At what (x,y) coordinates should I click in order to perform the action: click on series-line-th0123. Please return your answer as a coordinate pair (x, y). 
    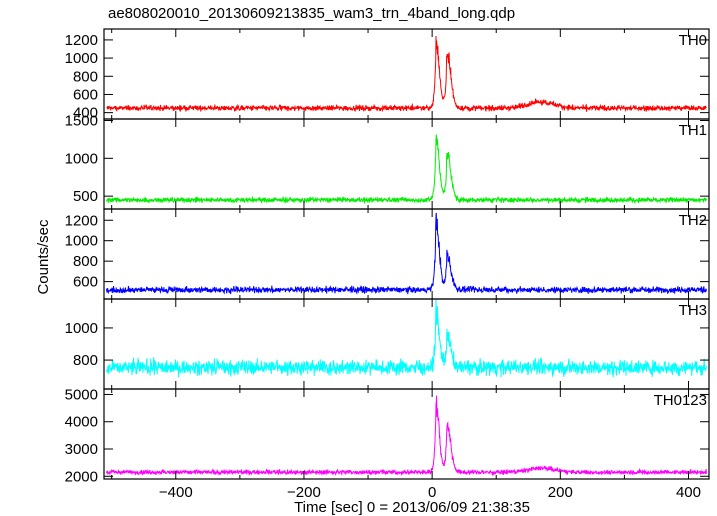
    Looking at the image, I should click on (406, 435).